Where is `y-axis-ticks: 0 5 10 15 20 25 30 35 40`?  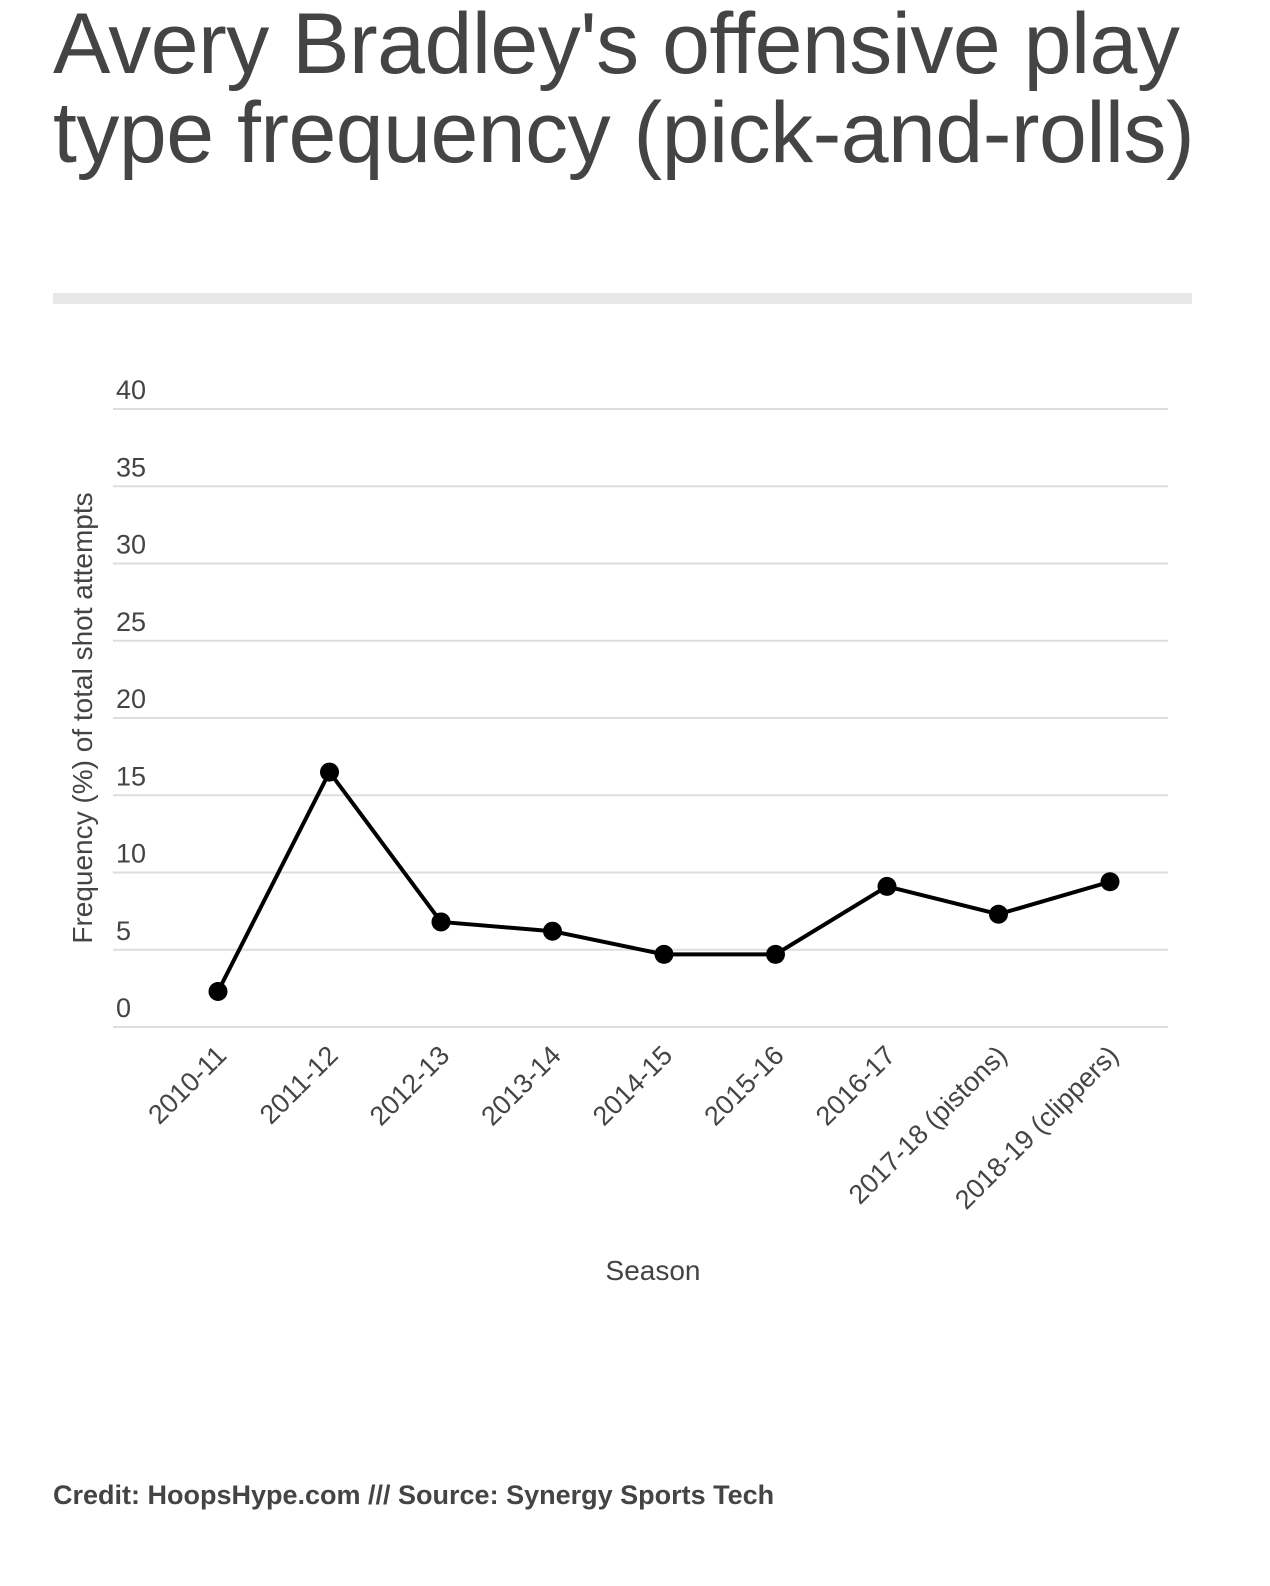 y-axis-ticks: 0 5 10 15 20 25 30 35 40 is located at coordinates (131, 699).